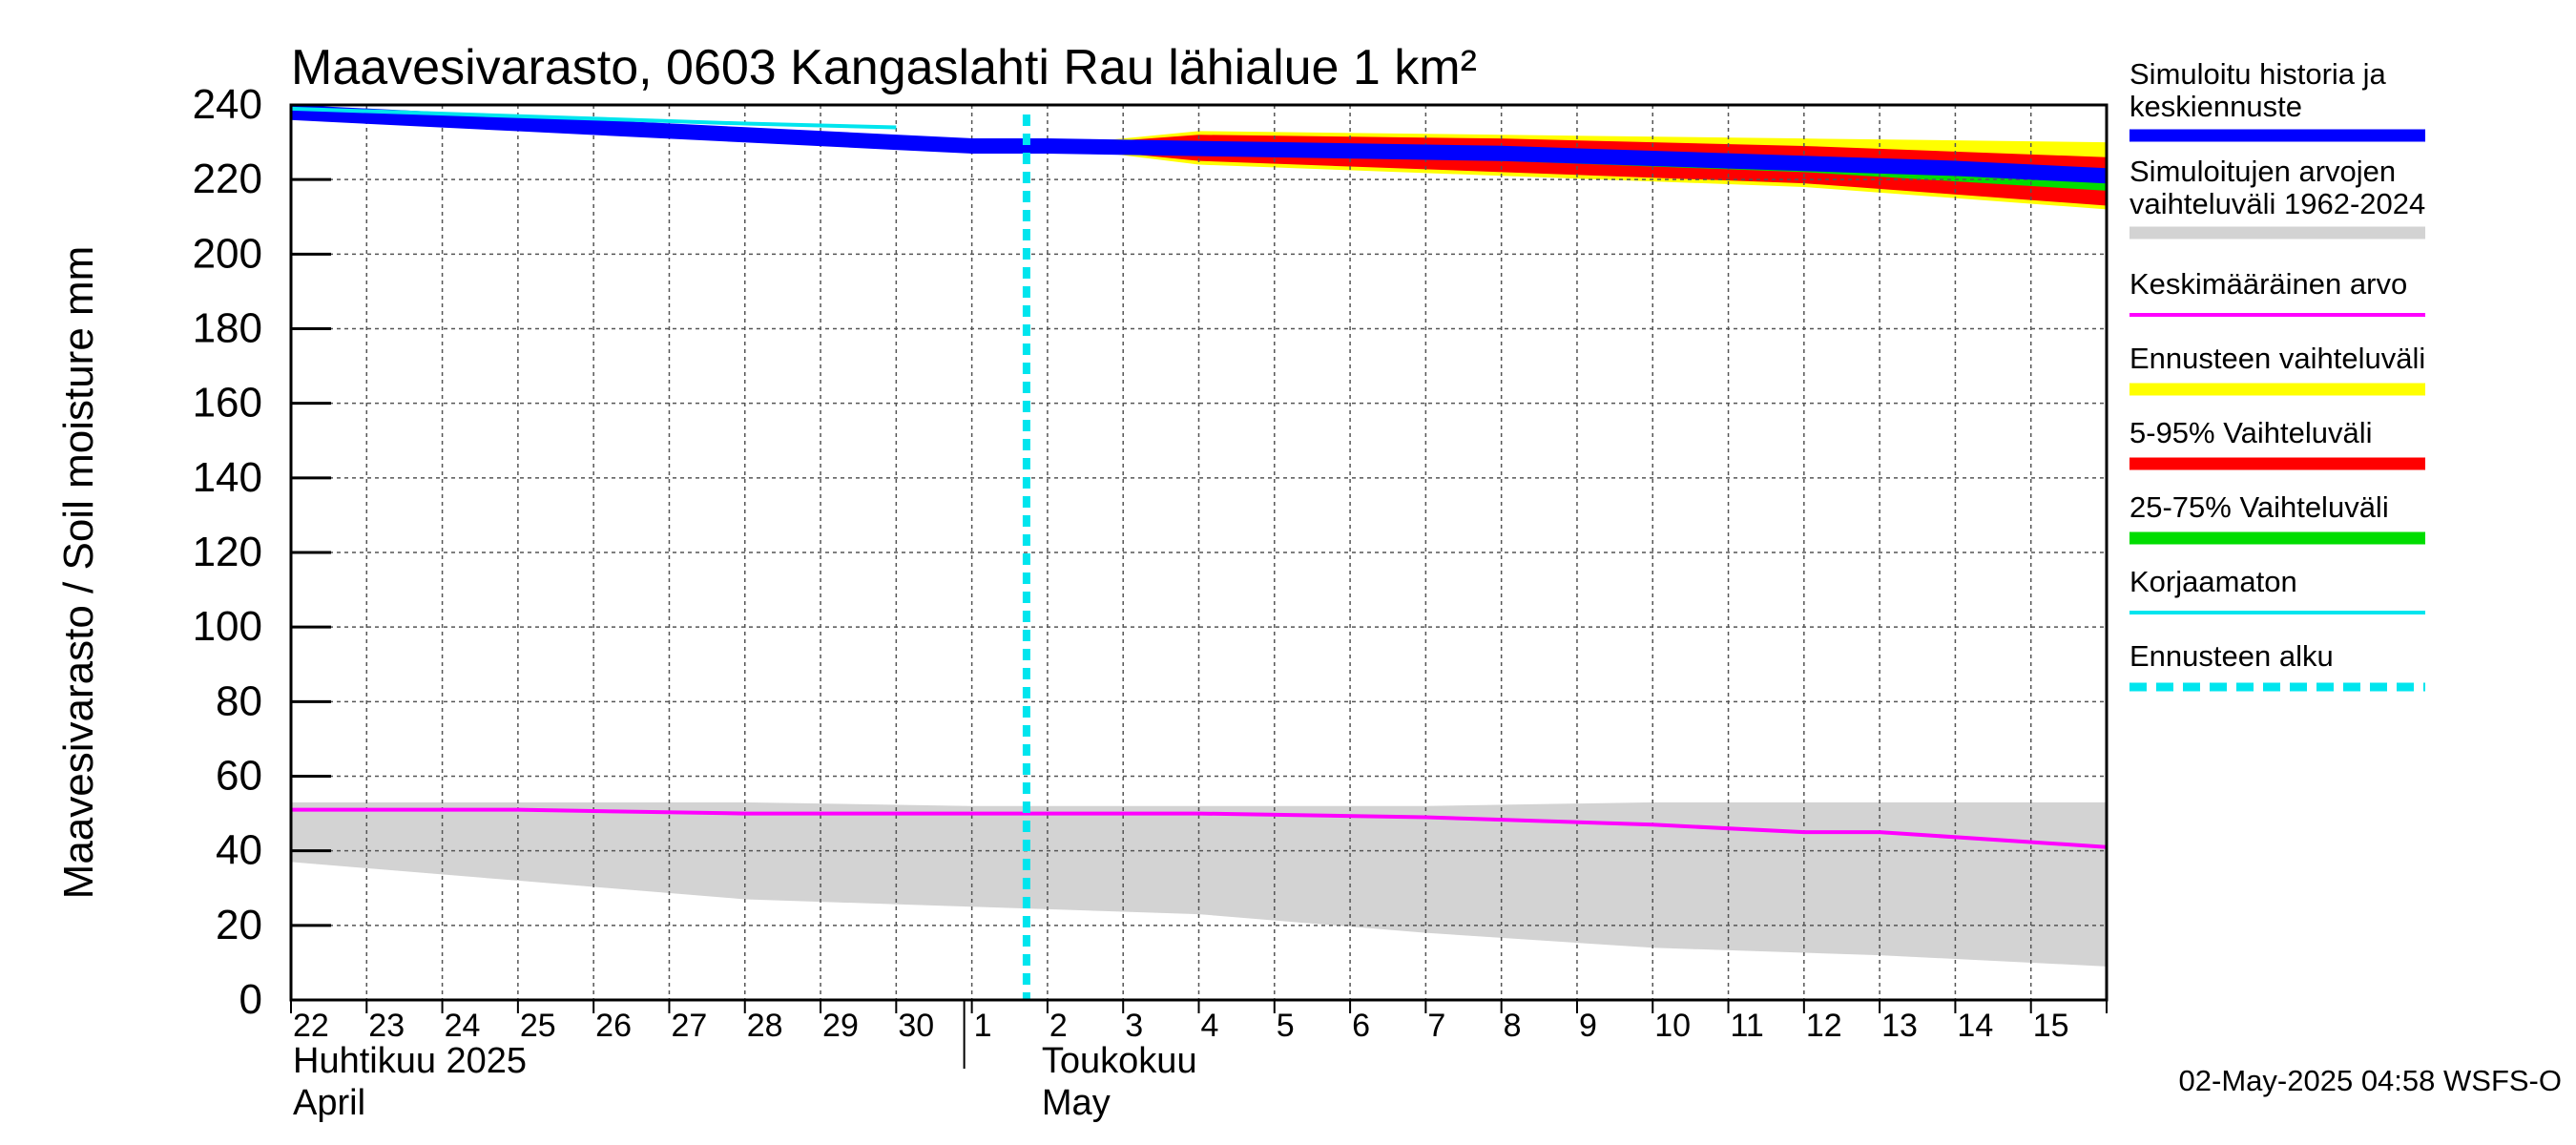 This screenshot has width=2576, height=1145. I want to click on legend-item: Keskimääräinen arvo, so click(2277, 292).